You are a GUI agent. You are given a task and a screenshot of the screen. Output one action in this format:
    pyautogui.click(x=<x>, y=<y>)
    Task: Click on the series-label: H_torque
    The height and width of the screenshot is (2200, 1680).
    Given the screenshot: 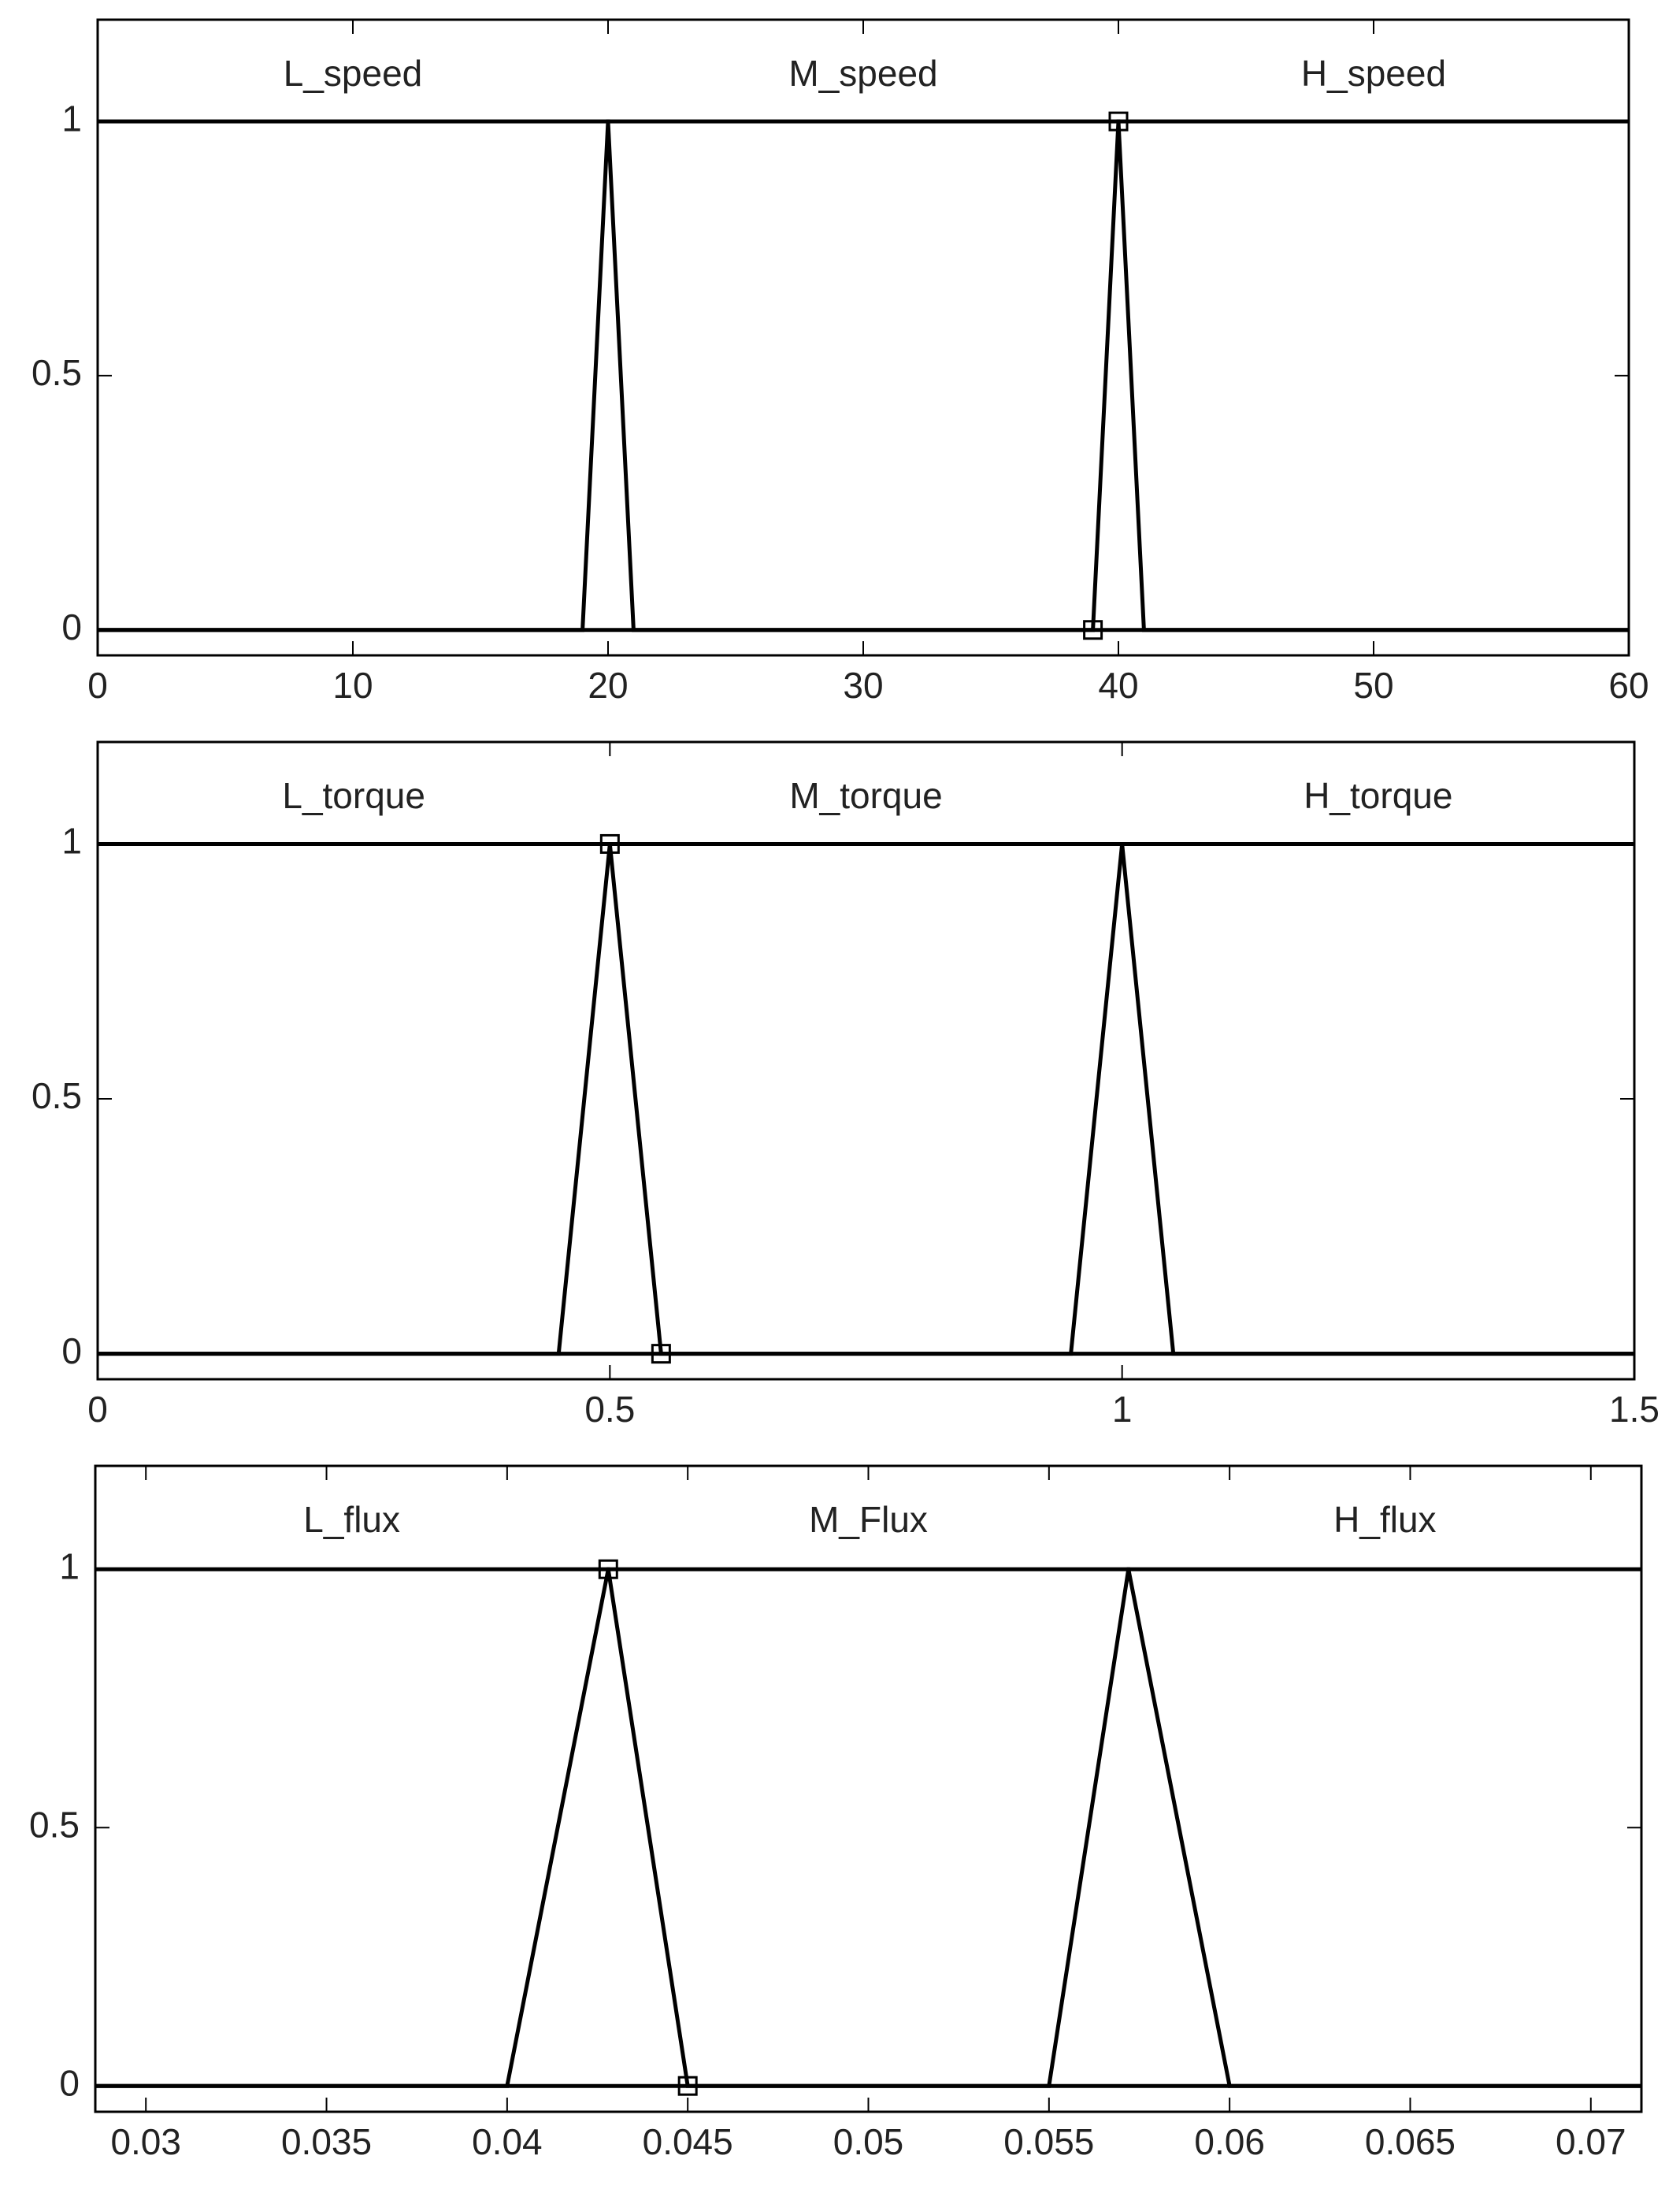 What is the action you would take?
    pyautogui.click(x=1378, y=795)
    